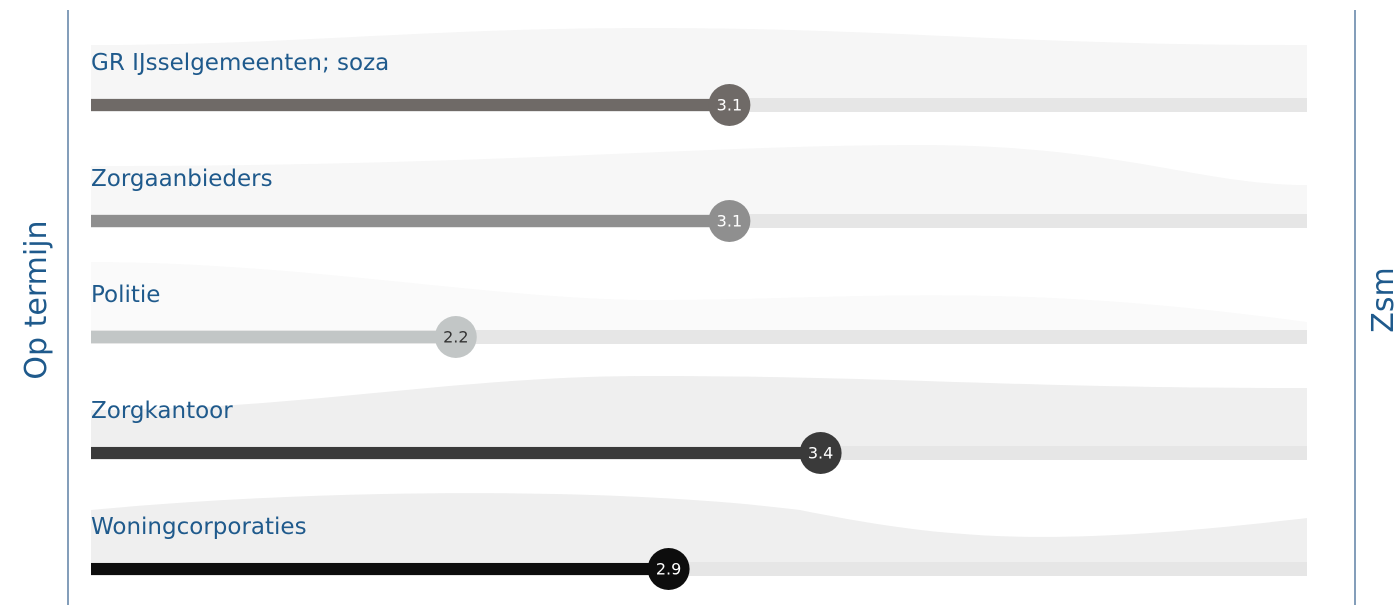 This screenshot has width=1398, height=605. What do you see at coordinates (199, 527) in the screenshot?
I see `category-label: Woningcorporaties` at bounding box center [199, 527].